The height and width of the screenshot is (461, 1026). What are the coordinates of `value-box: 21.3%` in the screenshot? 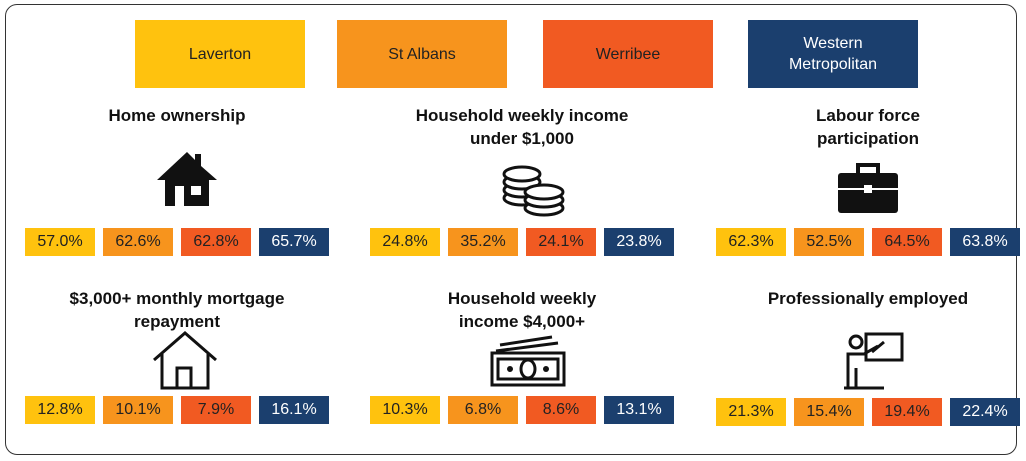 It's located at (751, 412).